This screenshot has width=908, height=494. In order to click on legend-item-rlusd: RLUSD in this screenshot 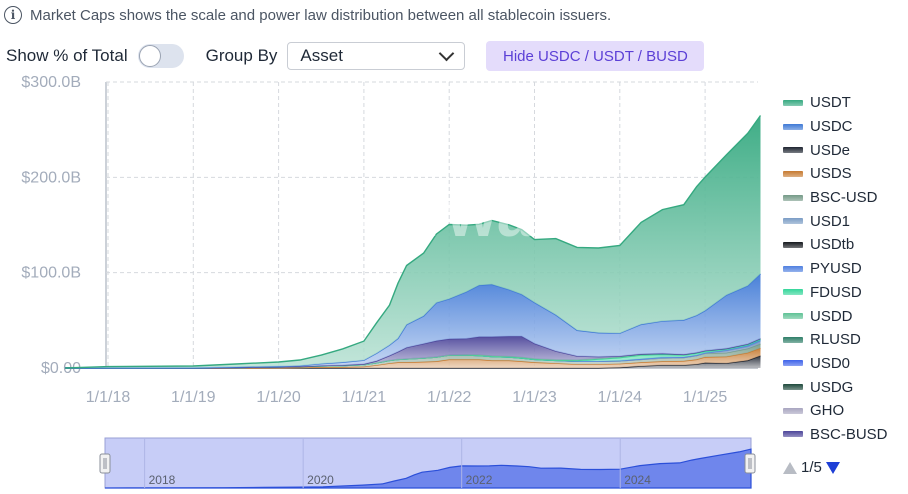, I will do `click(835, 340)`.